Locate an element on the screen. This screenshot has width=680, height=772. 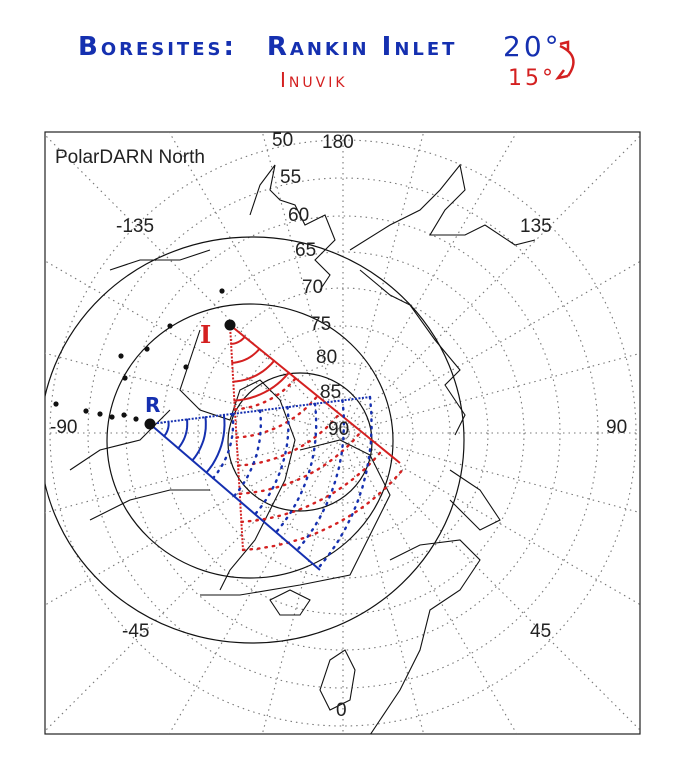
inuvik-angle: 15° is located at coordinates (532, 78).